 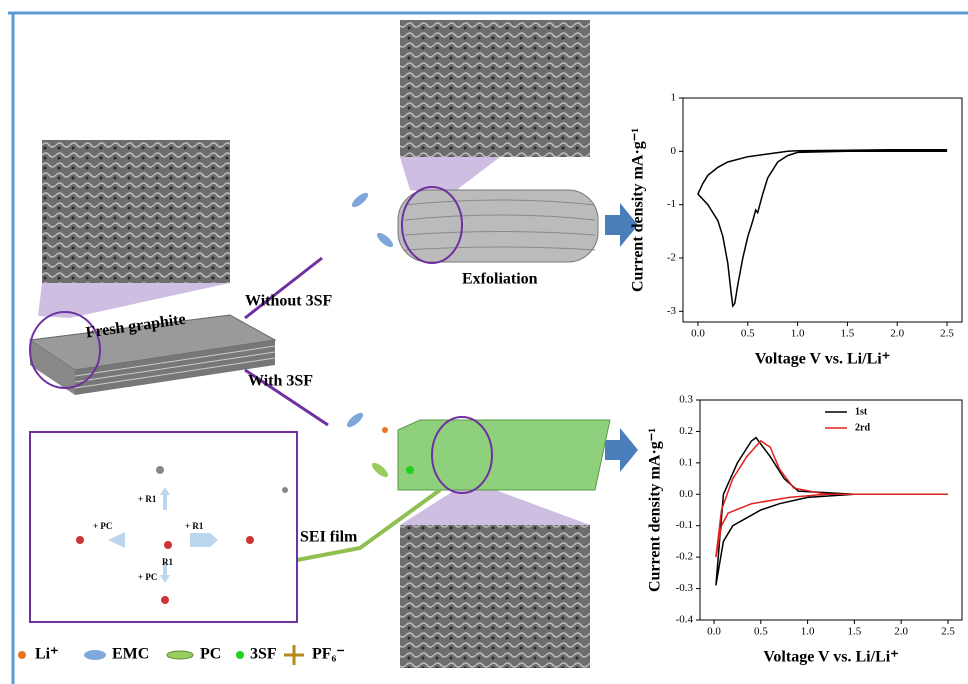 I want to click on legend-label: EMC, so click(x=130, y=654).